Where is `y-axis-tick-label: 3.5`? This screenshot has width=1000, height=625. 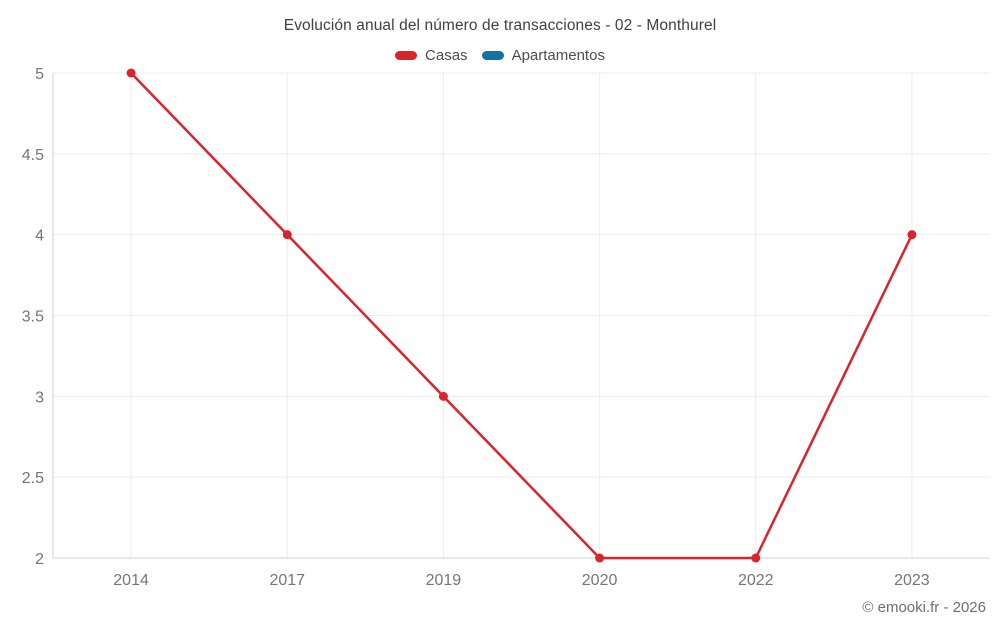
y-axis-tick-label: 3.5 is located at coordinates (33, 317).